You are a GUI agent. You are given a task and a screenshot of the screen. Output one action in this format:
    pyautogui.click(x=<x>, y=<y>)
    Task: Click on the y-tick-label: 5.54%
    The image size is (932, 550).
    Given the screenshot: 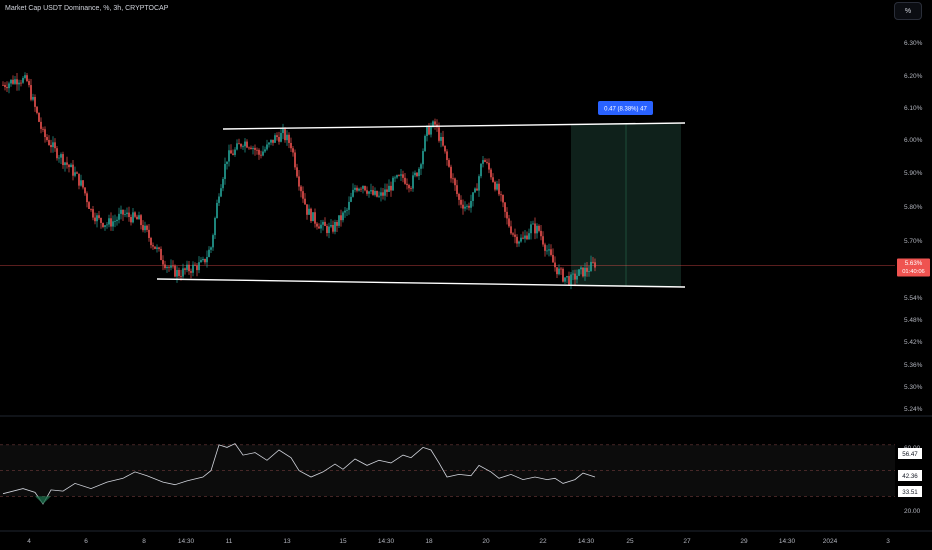 What is the action you would take?
    pyautogui.click(x=913, y=298)
    